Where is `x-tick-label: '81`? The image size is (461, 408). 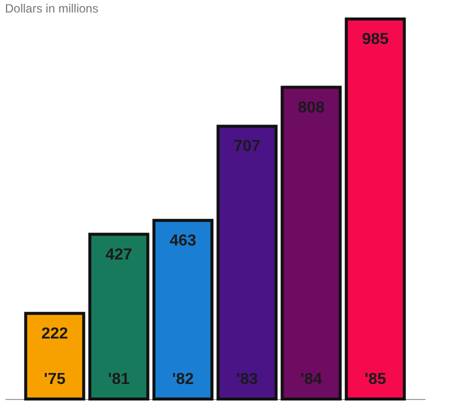
x-tick-label: '81 is located at coordinates (119, 379).